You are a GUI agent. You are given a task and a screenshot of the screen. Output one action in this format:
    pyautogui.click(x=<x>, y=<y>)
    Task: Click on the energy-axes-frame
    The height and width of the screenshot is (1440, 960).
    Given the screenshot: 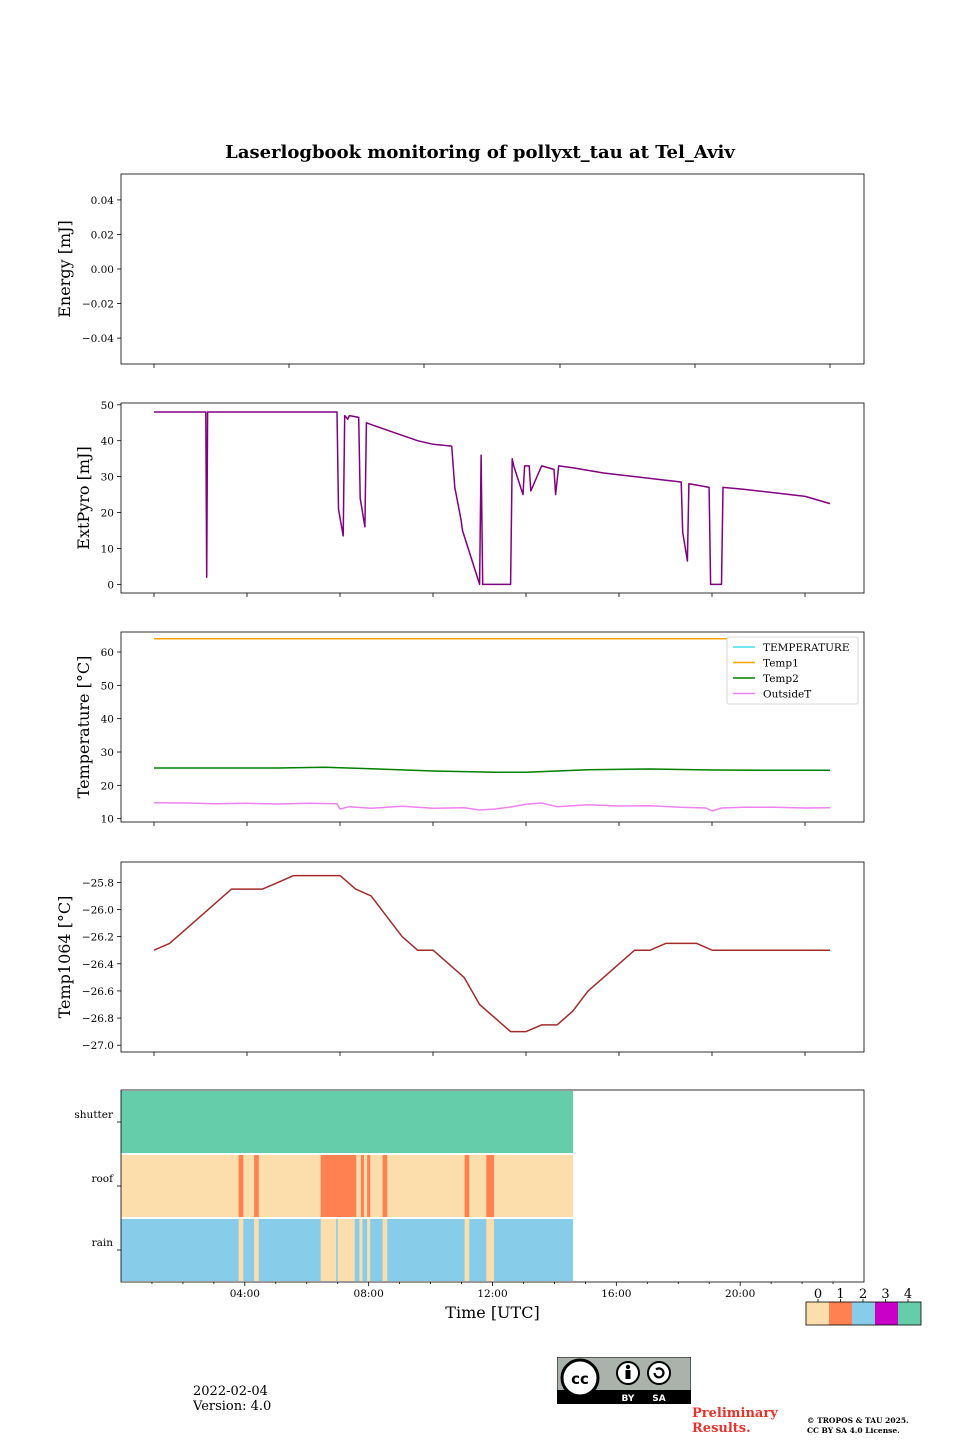 What is the action you would take?
    pyautogui.click(x=492, y=269)
    